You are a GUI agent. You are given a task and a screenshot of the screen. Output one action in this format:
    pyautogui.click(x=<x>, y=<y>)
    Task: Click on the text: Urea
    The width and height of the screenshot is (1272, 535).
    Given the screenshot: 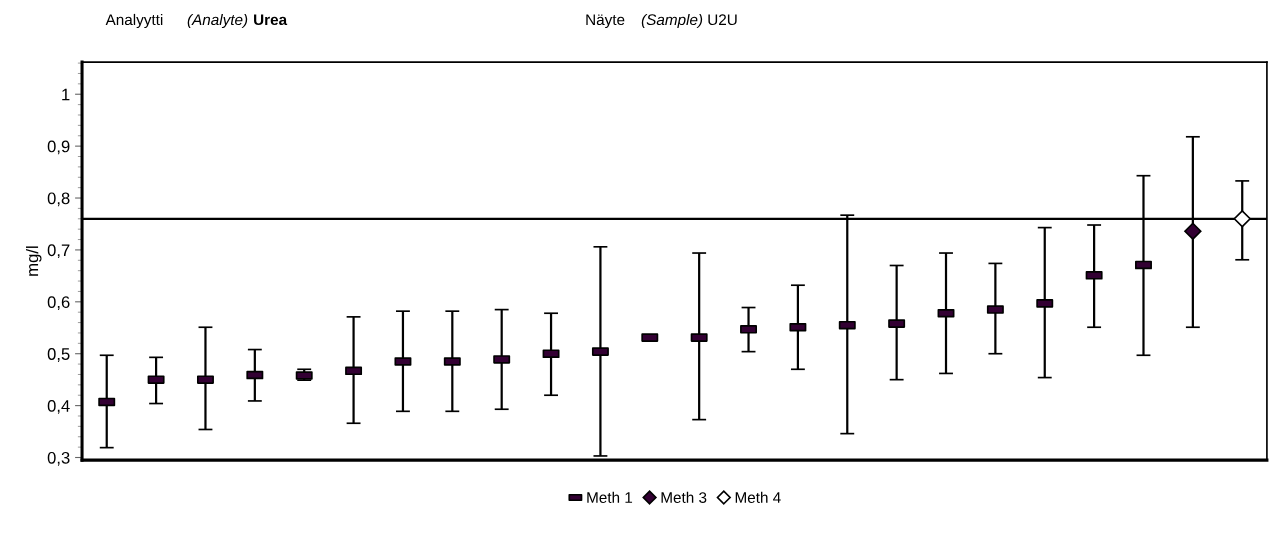 What is the action you would take?
    pyautogui.click(x=271, y=20)
    